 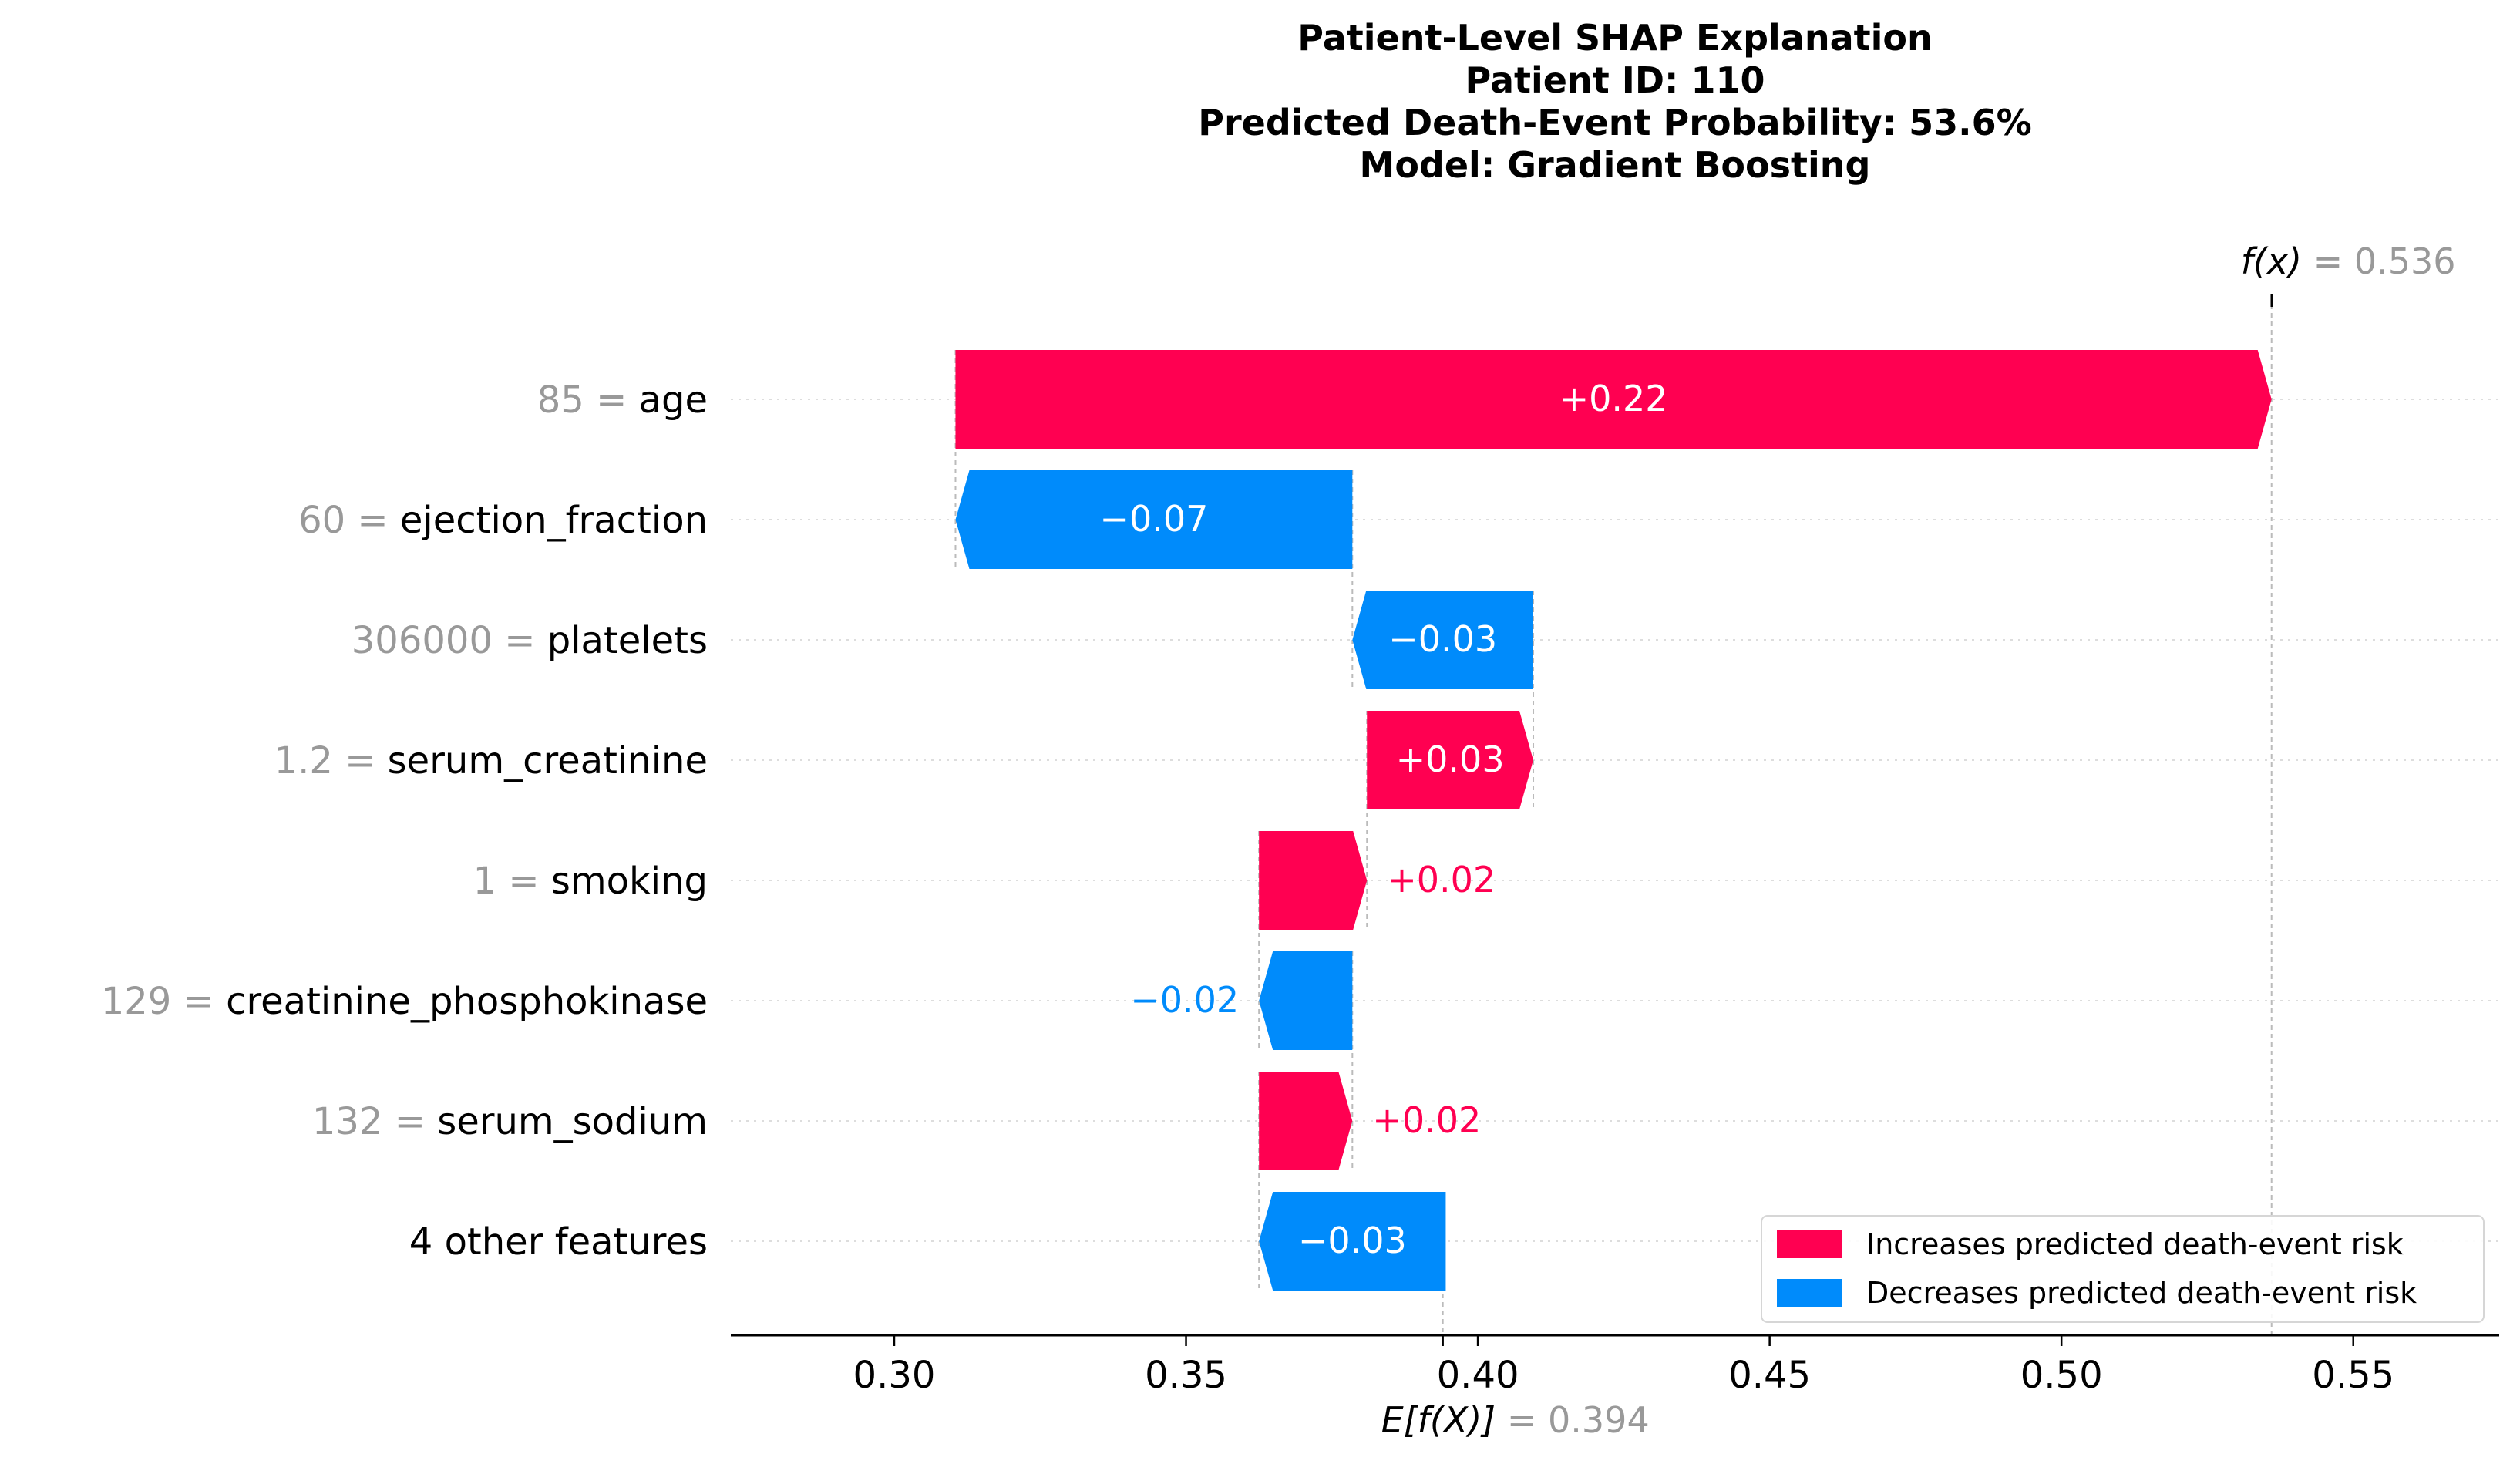 I want to click on feature-value: 306000 =, so click(x=450, y=640).